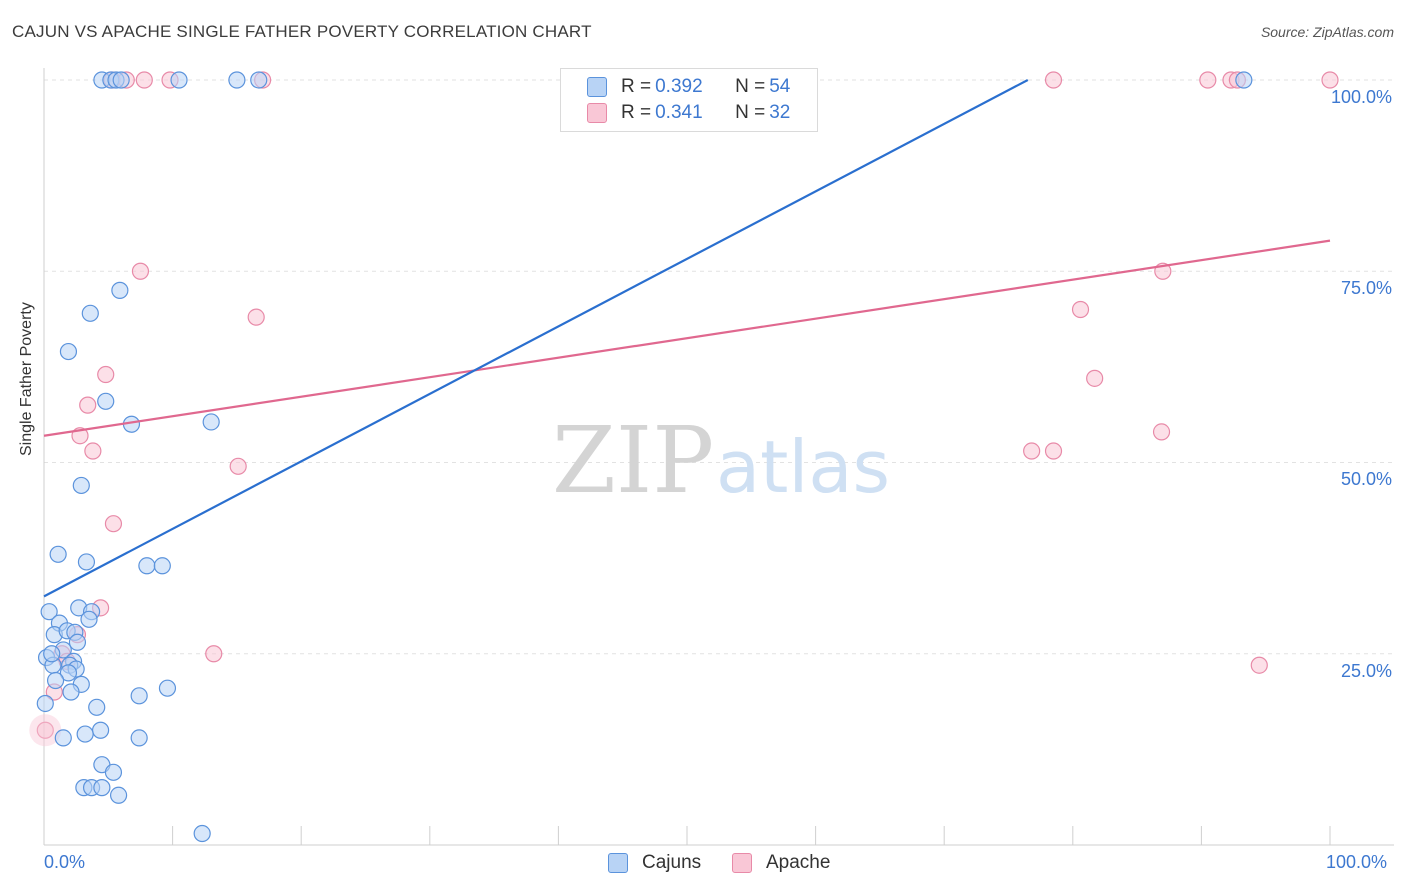 This screenshot has width=1406, height=892. I want to click on legend-row-apache: R = 0.341 N = 32, so click(688, 113).